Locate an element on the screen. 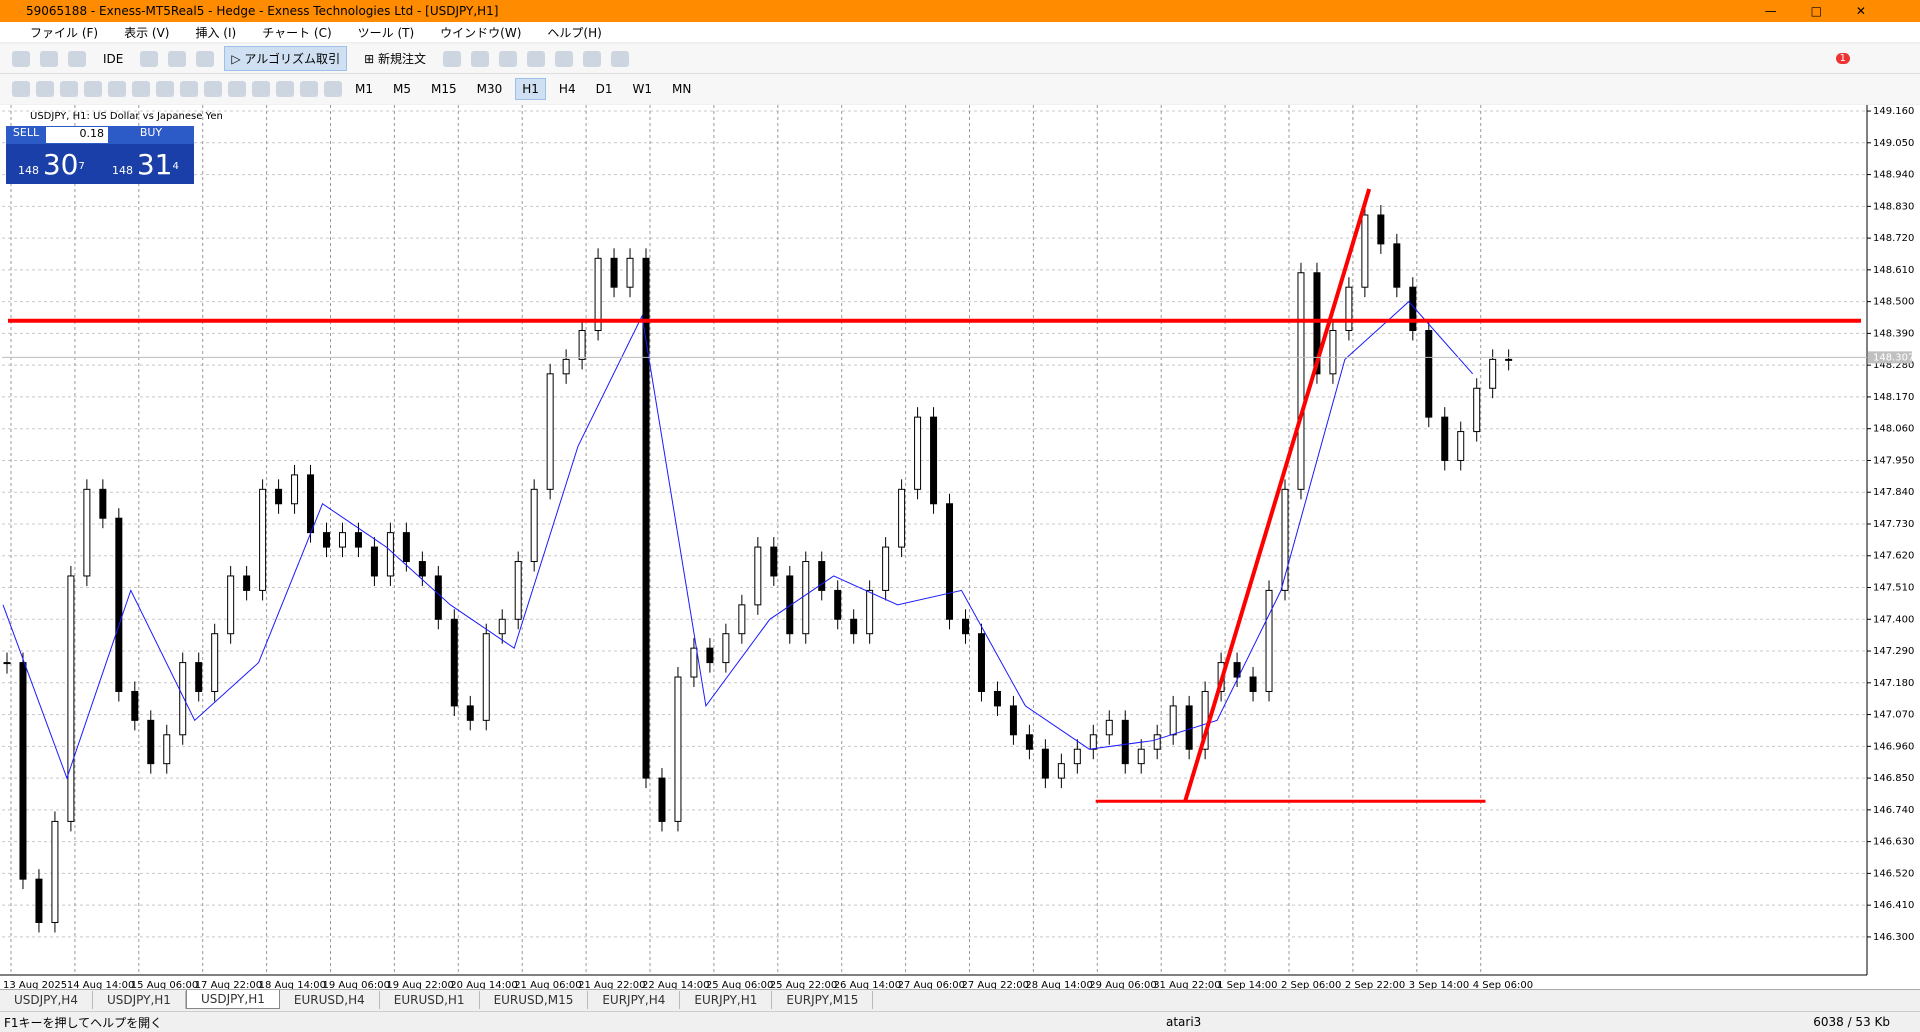 This screenshot has width=1920, height=1032. order-button: ⊞ 新規注文 is located at coordinates (395, 59).